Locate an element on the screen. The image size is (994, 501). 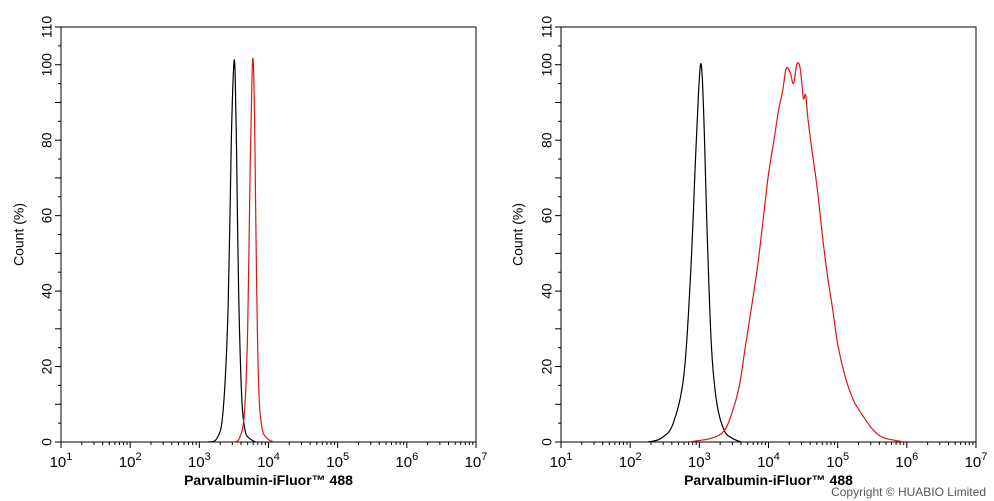
sample-histogram-line is located at coordinates (253, 250).